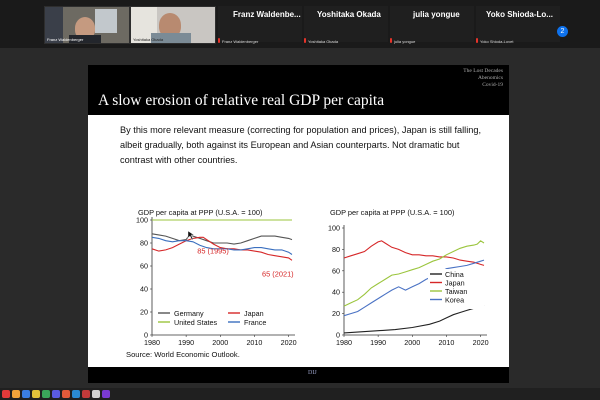  Describe the element at coordinates (323, 41) in the screenshot. I see `participant-label: Yoshitaka Okada` at that location.